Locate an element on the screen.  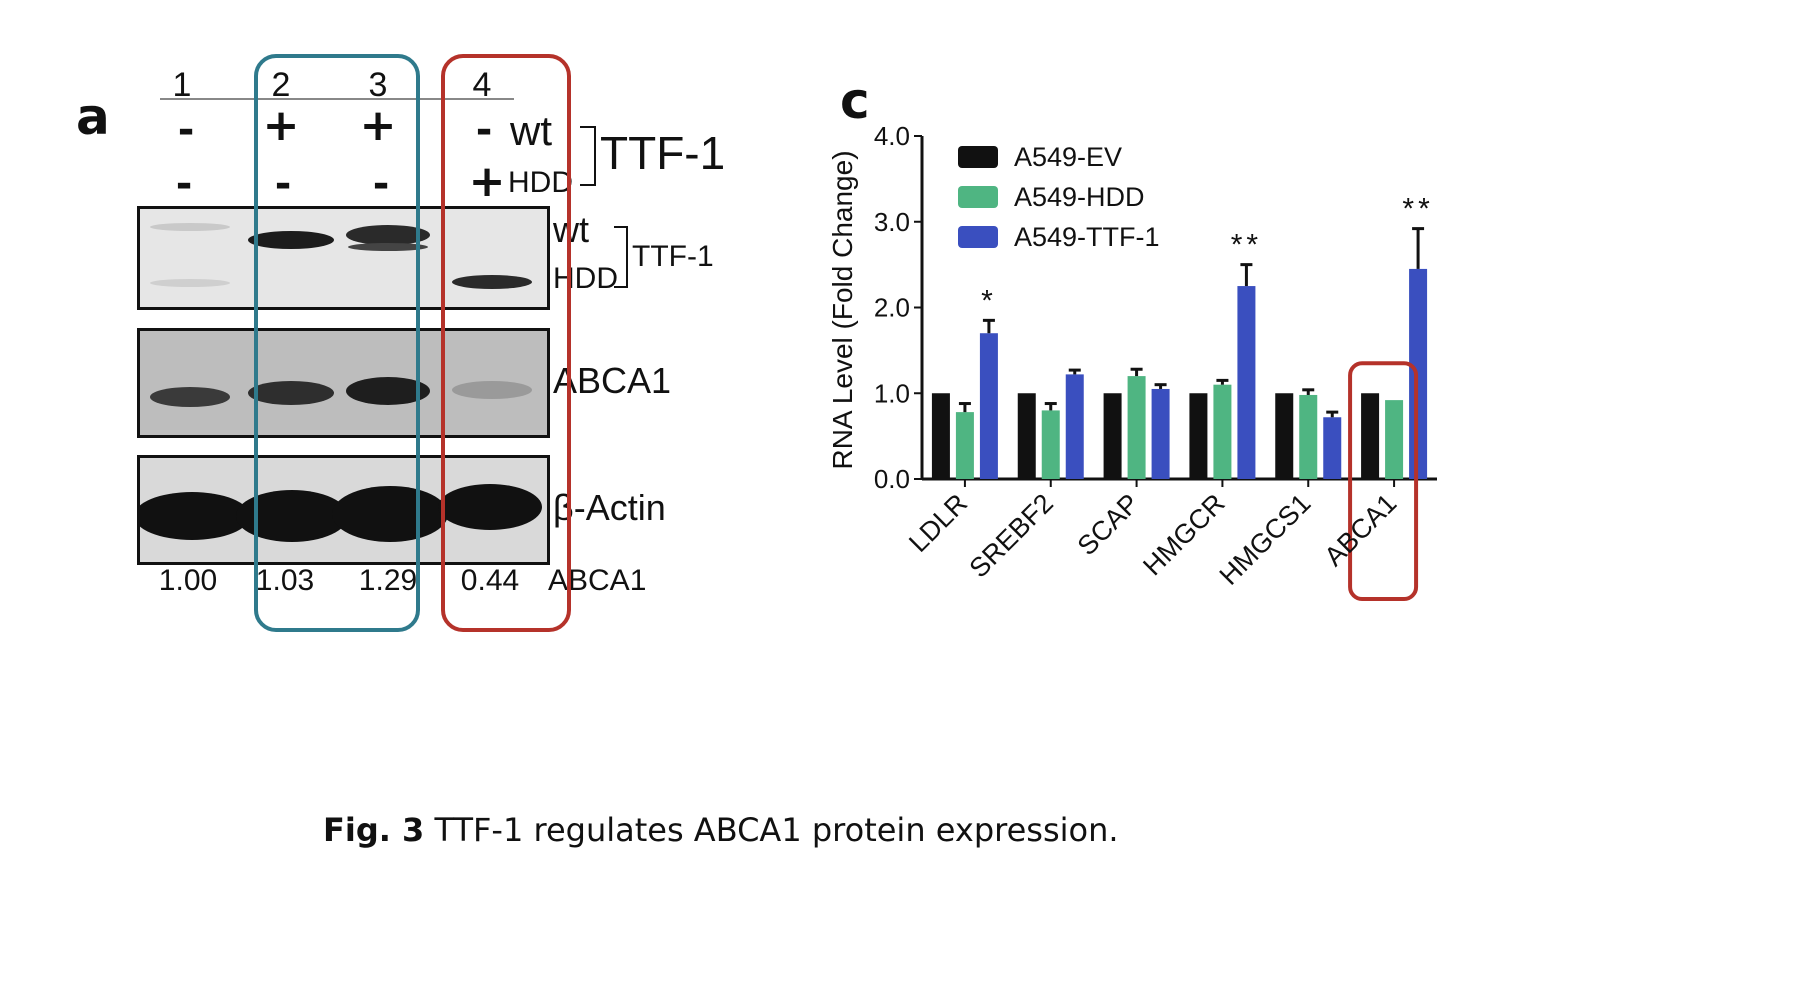
ttf1-blot-group-label: TTF-1 is located at coordinates (673, 256).